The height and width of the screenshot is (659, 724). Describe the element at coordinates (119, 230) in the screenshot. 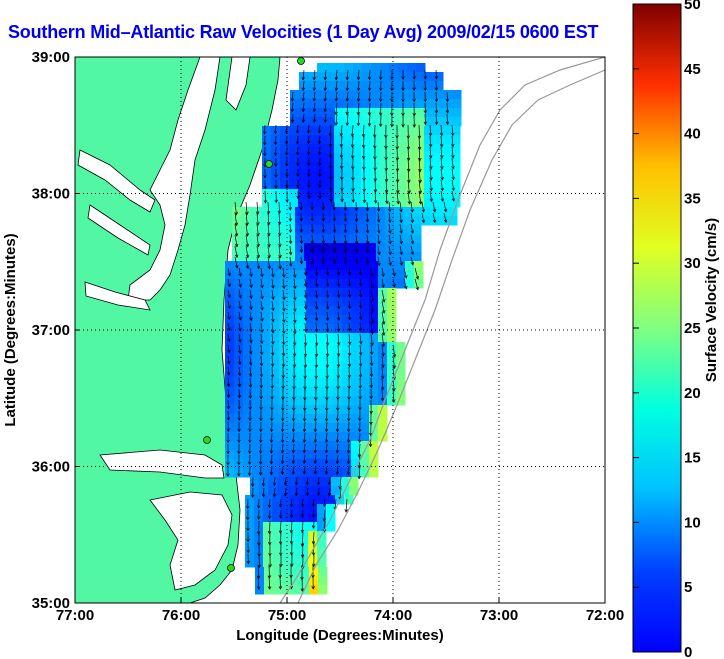

I see `rappahannock-river` at that location.